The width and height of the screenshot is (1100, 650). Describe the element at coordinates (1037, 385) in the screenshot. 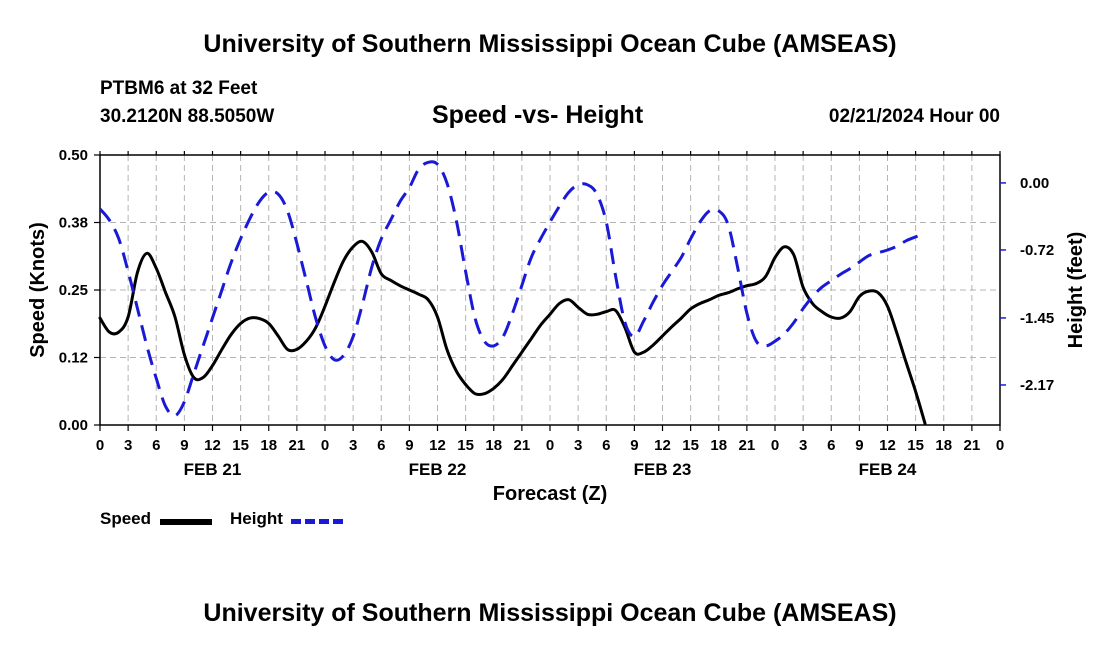

I see `y-right-tick-label: -2.17` at that location.